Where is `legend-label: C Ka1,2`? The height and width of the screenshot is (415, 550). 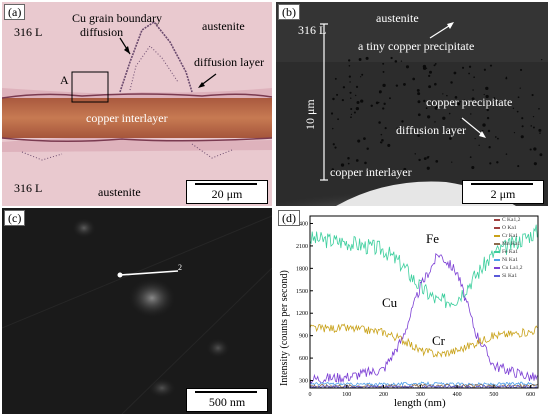 legend-label: C Ka1,2 is located at coordinates (511, 220).